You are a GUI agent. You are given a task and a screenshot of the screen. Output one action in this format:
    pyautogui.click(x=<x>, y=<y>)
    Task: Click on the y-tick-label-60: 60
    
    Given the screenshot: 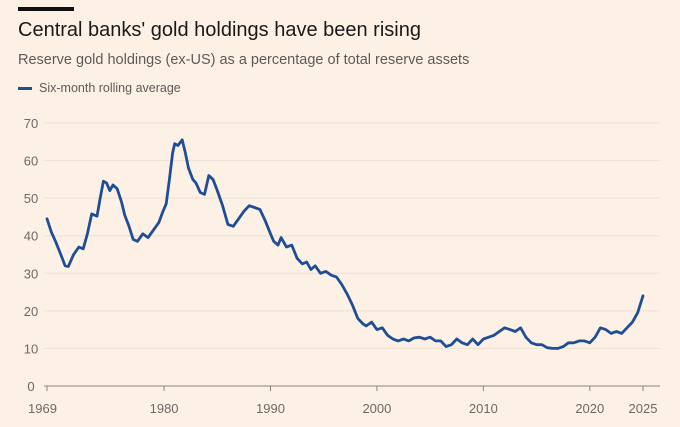 What is the action you would take?
    pyautogui.click(x=31, y=161)
    